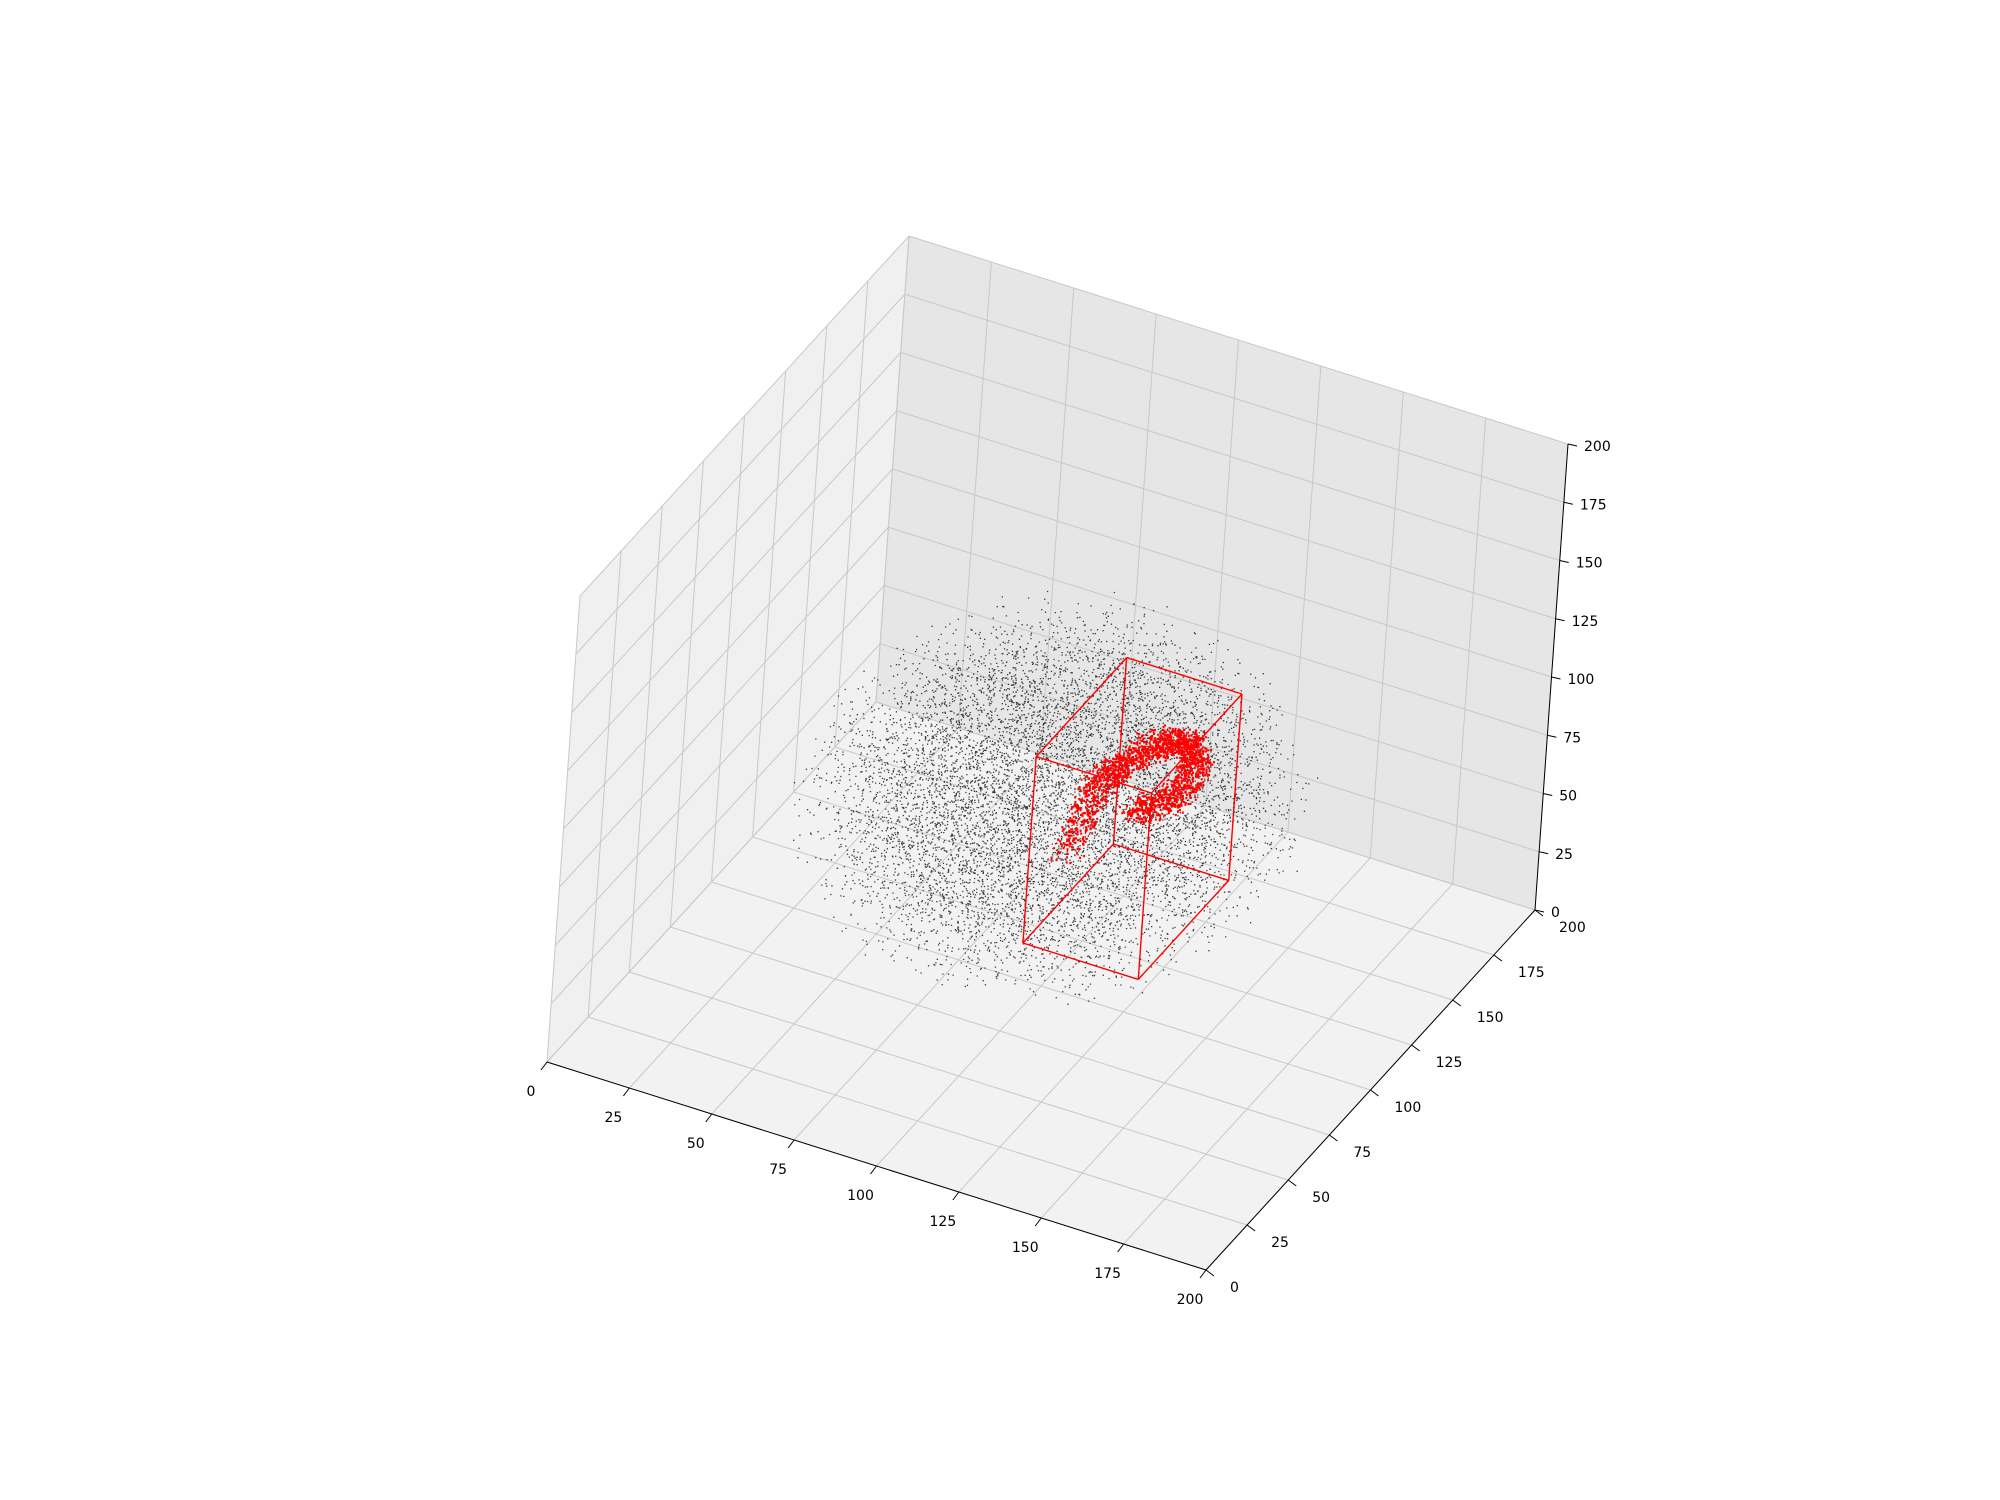 This screenshot has height=1500, width=2000. Describe the element at coordinates (1555, 913) in the screenshot. I see `z-tick-label: 0` at that location.